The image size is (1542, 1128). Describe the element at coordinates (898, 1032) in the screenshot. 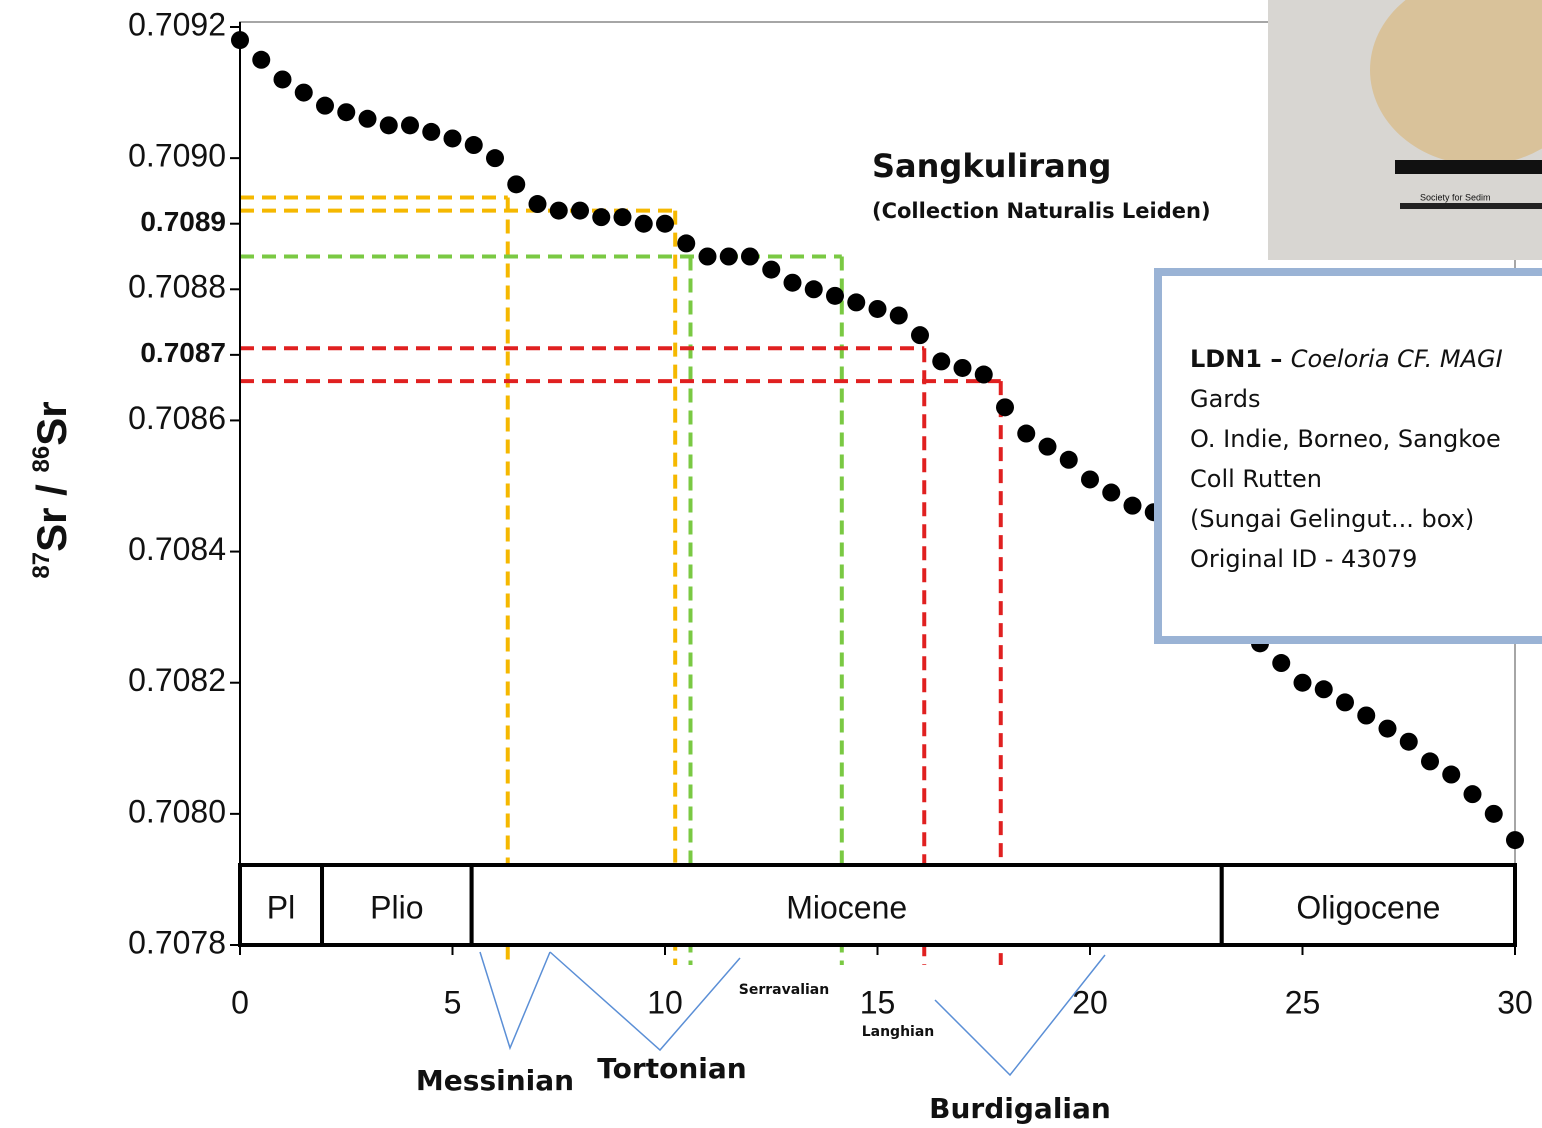

I see `stage-label: Langhian` at that location.